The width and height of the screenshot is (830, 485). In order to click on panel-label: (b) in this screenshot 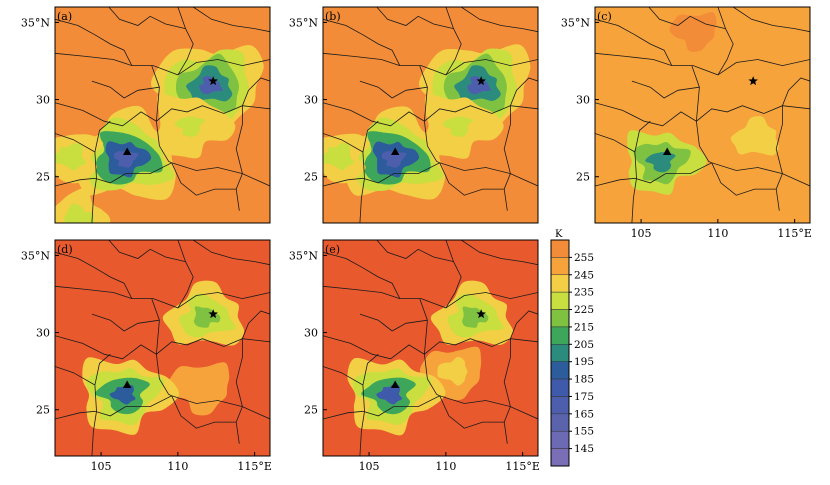, I will do `click(333, 16)`.